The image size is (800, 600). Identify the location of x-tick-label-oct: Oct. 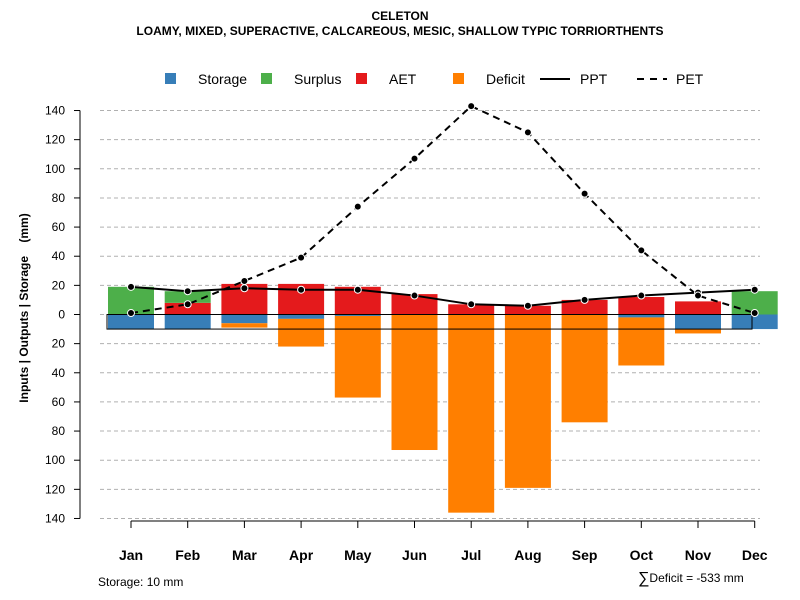
(642, 555).